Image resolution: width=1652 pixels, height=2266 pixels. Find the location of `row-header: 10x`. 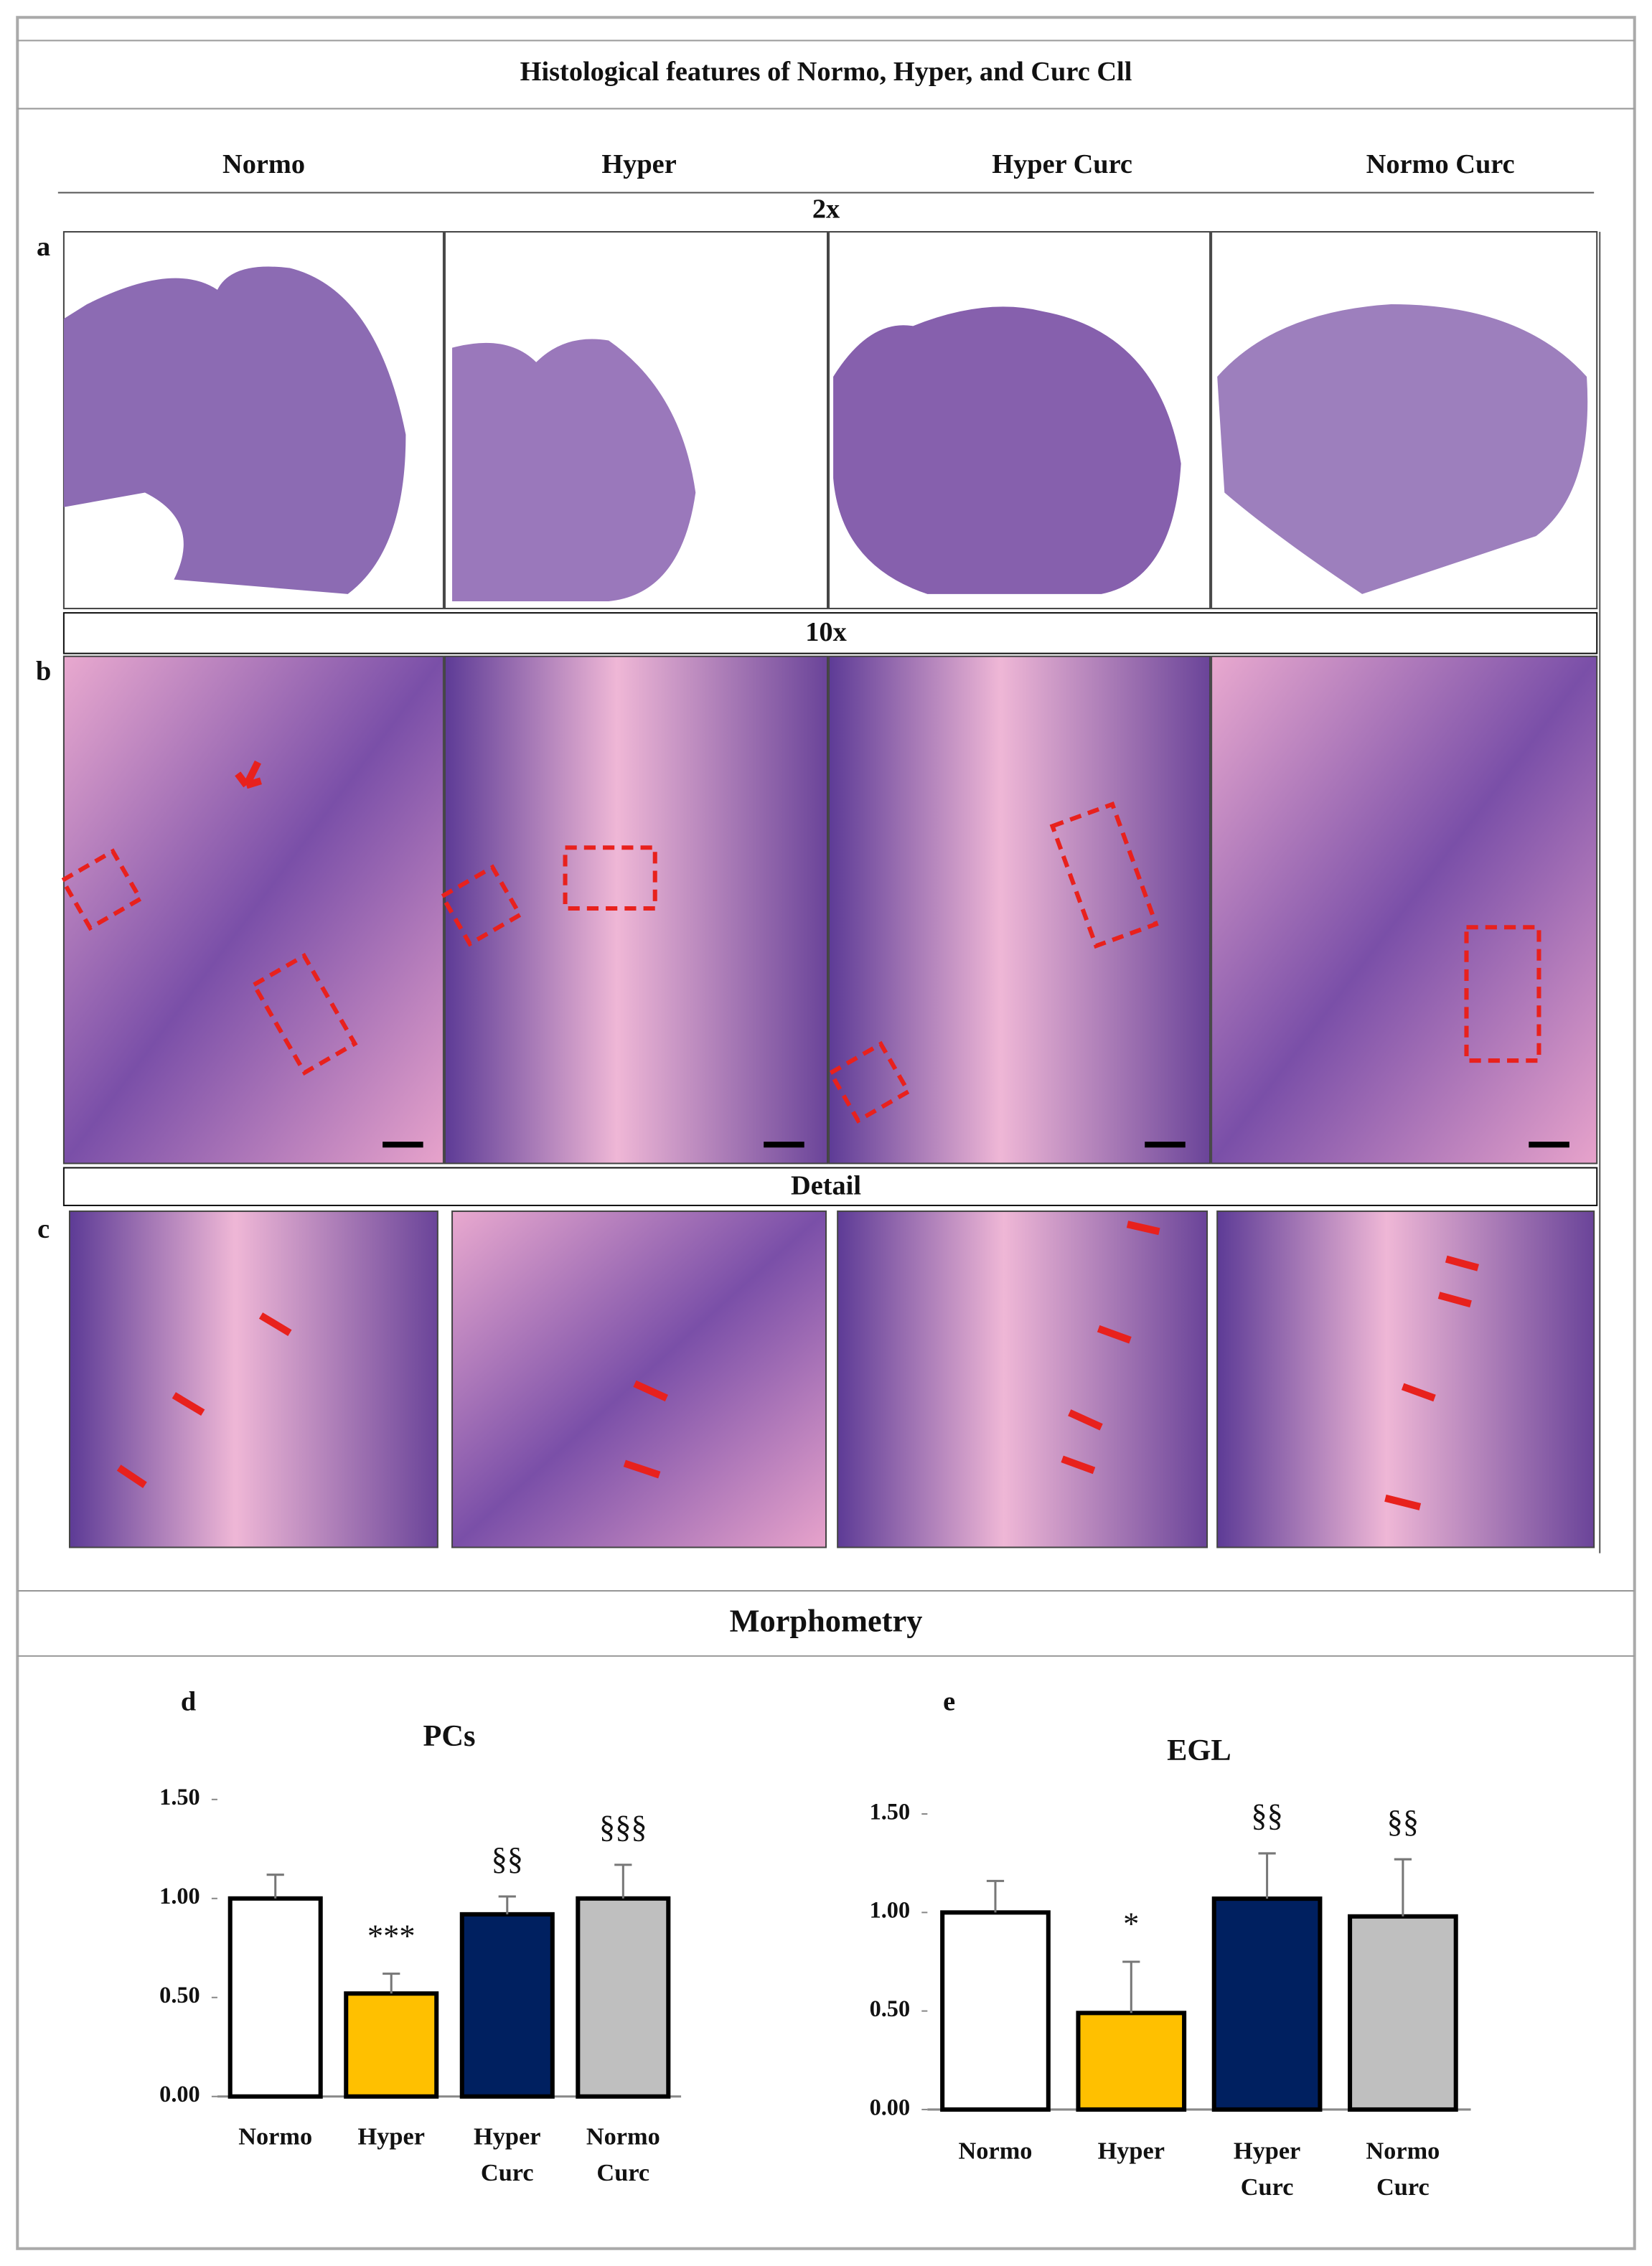

row-header: 10x is located at coordinates (826, 632).